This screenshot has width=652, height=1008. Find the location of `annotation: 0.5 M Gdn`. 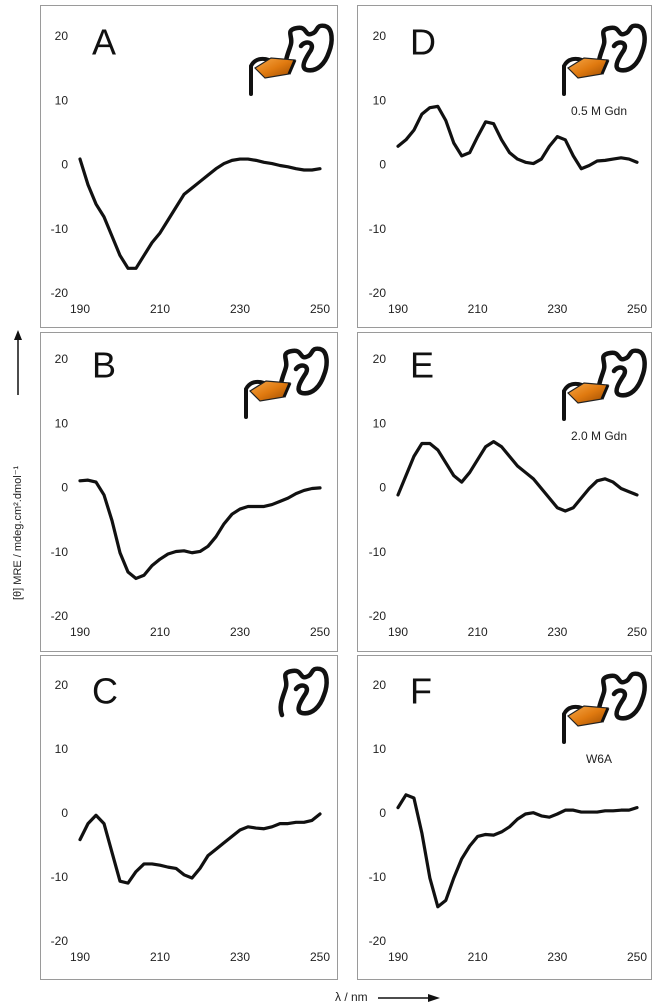

annotation: 0.5 M Gdn is located at coordinates (599, 111).